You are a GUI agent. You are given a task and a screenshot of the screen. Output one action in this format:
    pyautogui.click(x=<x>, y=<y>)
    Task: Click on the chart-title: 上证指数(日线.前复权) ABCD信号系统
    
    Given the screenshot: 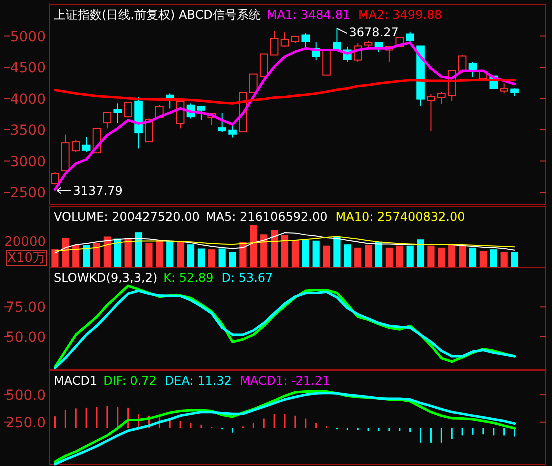 What is the action you would take?
    pyautogui.click(x=157, y=15)
    